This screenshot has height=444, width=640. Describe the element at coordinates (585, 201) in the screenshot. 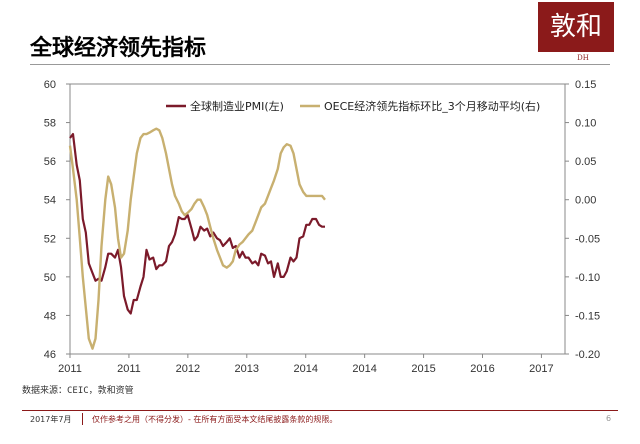

I see `right-tick-label: 0.00` at that location.